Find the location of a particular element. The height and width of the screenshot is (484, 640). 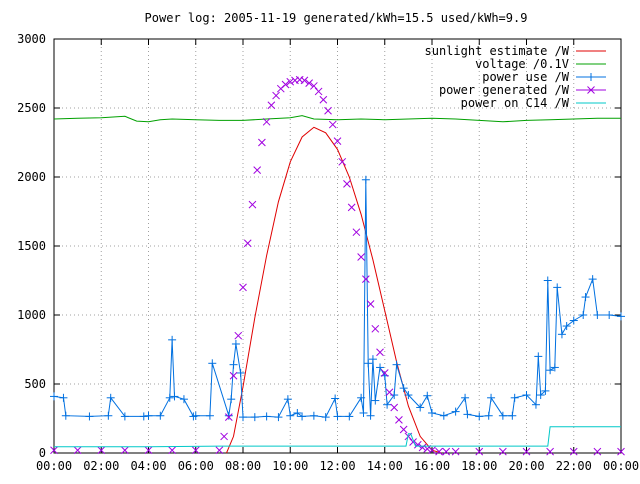

y-tick-label: 3000 is located at coordinates (31, 39).